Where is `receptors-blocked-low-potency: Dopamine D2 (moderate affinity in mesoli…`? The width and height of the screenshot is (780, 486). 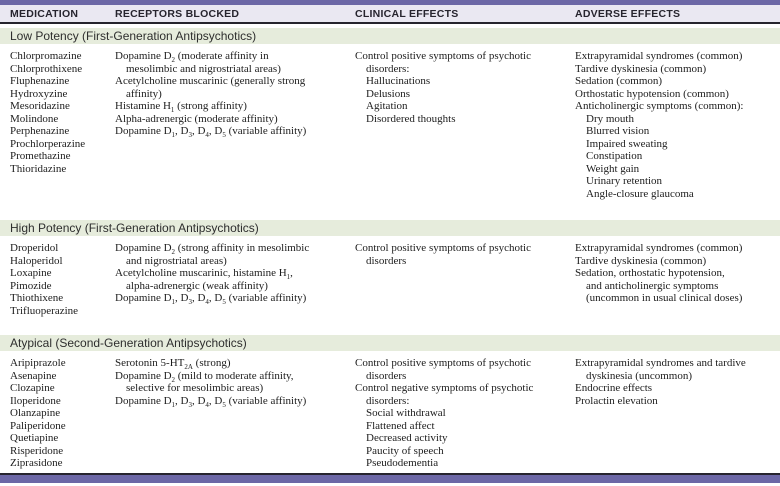 receptors-blocked-low-potency: Dopamine D2 (moderate affinity in mesoli… is located at coordinates (211, 95).